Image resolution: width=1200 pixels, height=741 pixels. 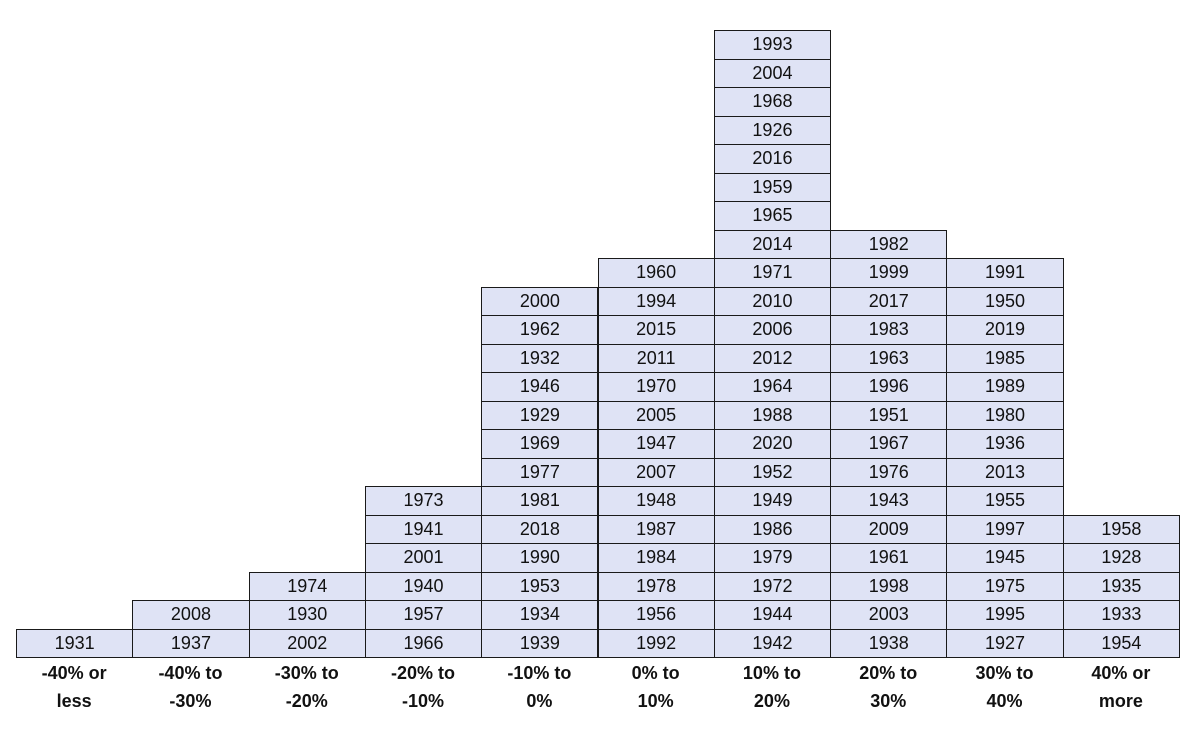 I want to click on year-cell: 1955, so click(x=1005, y=501).